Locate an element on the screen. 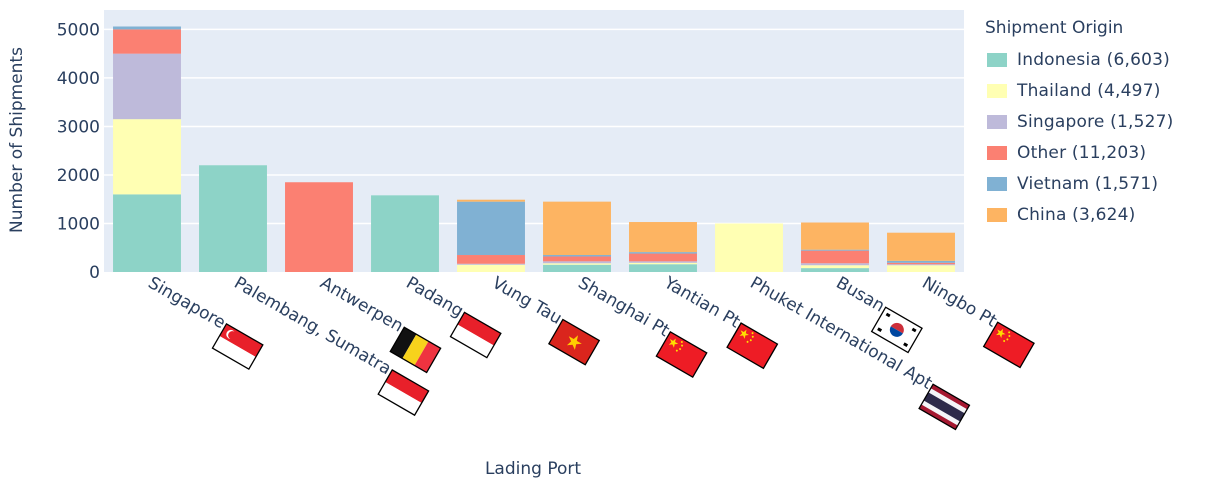 This screenshot has height=481, width=1217. legend-label: China (3,624) is located at coordinates (1076, 214).